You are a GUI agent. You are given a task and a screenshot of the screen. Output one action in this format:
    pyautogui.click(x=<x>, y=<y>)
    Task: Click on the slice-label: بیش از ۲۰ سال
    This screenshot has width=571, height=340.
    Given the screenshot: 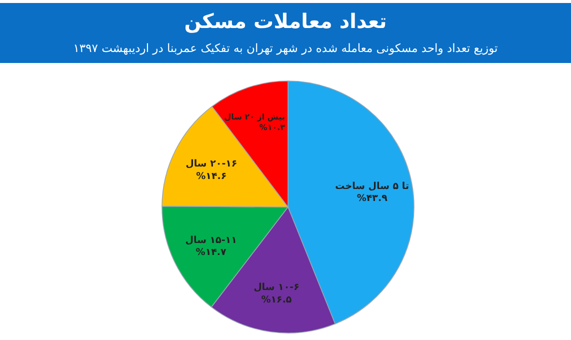 What is the action you would take?
    pyautogui.click(x=254, y=117)
    